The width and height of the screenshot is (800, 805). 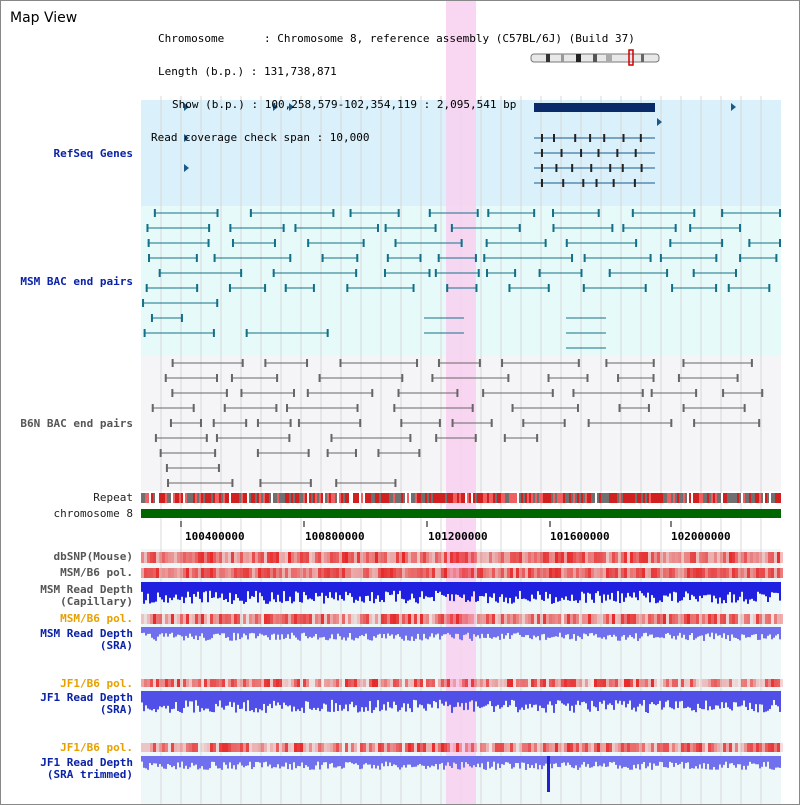 What do you see at coordinates (93, 153) in the screenshot?
I see `refseq-genes-label: RefSeq Genes` at bounding box center [93, 153].